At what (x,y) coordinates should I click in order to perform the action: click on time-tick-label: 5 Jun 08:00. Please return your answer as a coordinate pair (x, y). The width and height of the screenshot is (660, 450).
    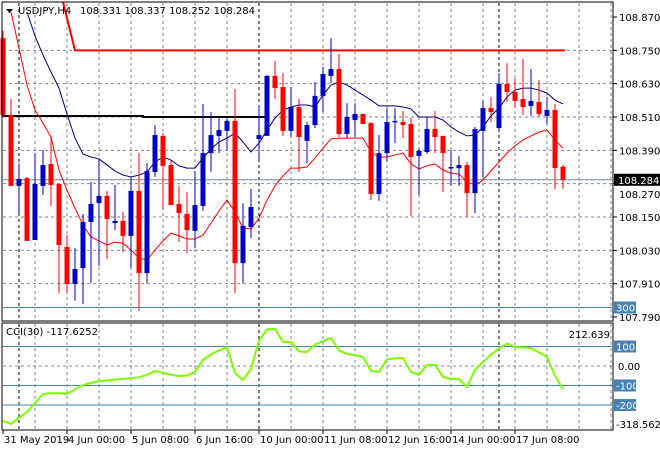
    Looking at the image, I should click on (160, 440).